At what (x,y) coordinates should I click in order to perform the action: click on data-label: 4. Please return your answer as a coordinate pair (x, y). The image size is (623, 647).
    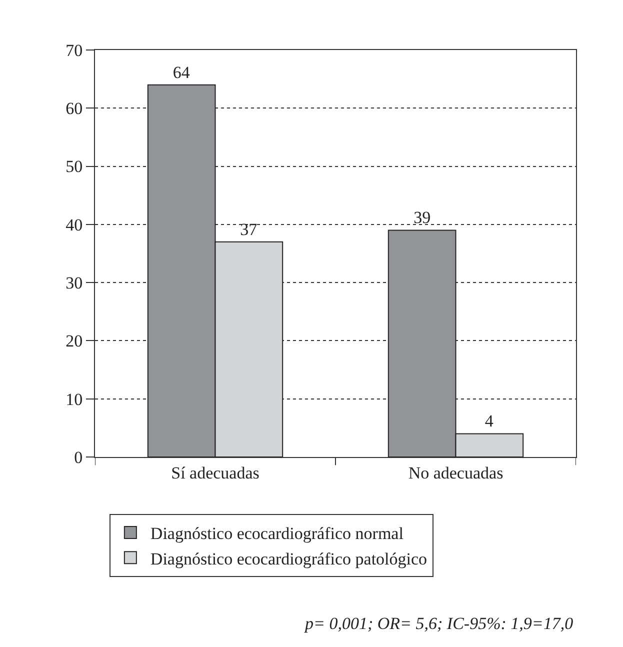
    Looking at the image, I should click on (489, 421).